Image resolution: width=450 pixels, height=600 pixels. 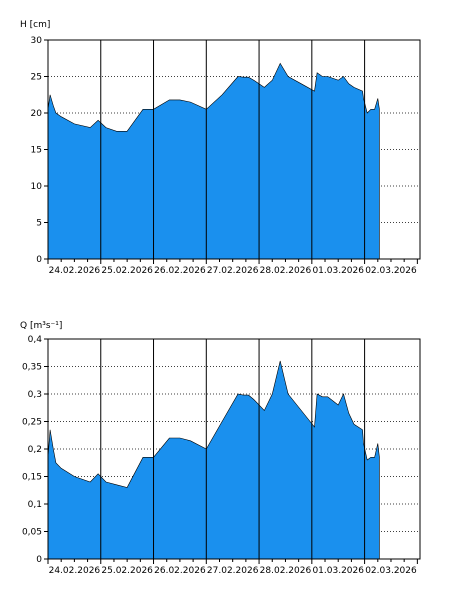 I want to click on y-tick-label: 0,1, so click(x=35, y=505).